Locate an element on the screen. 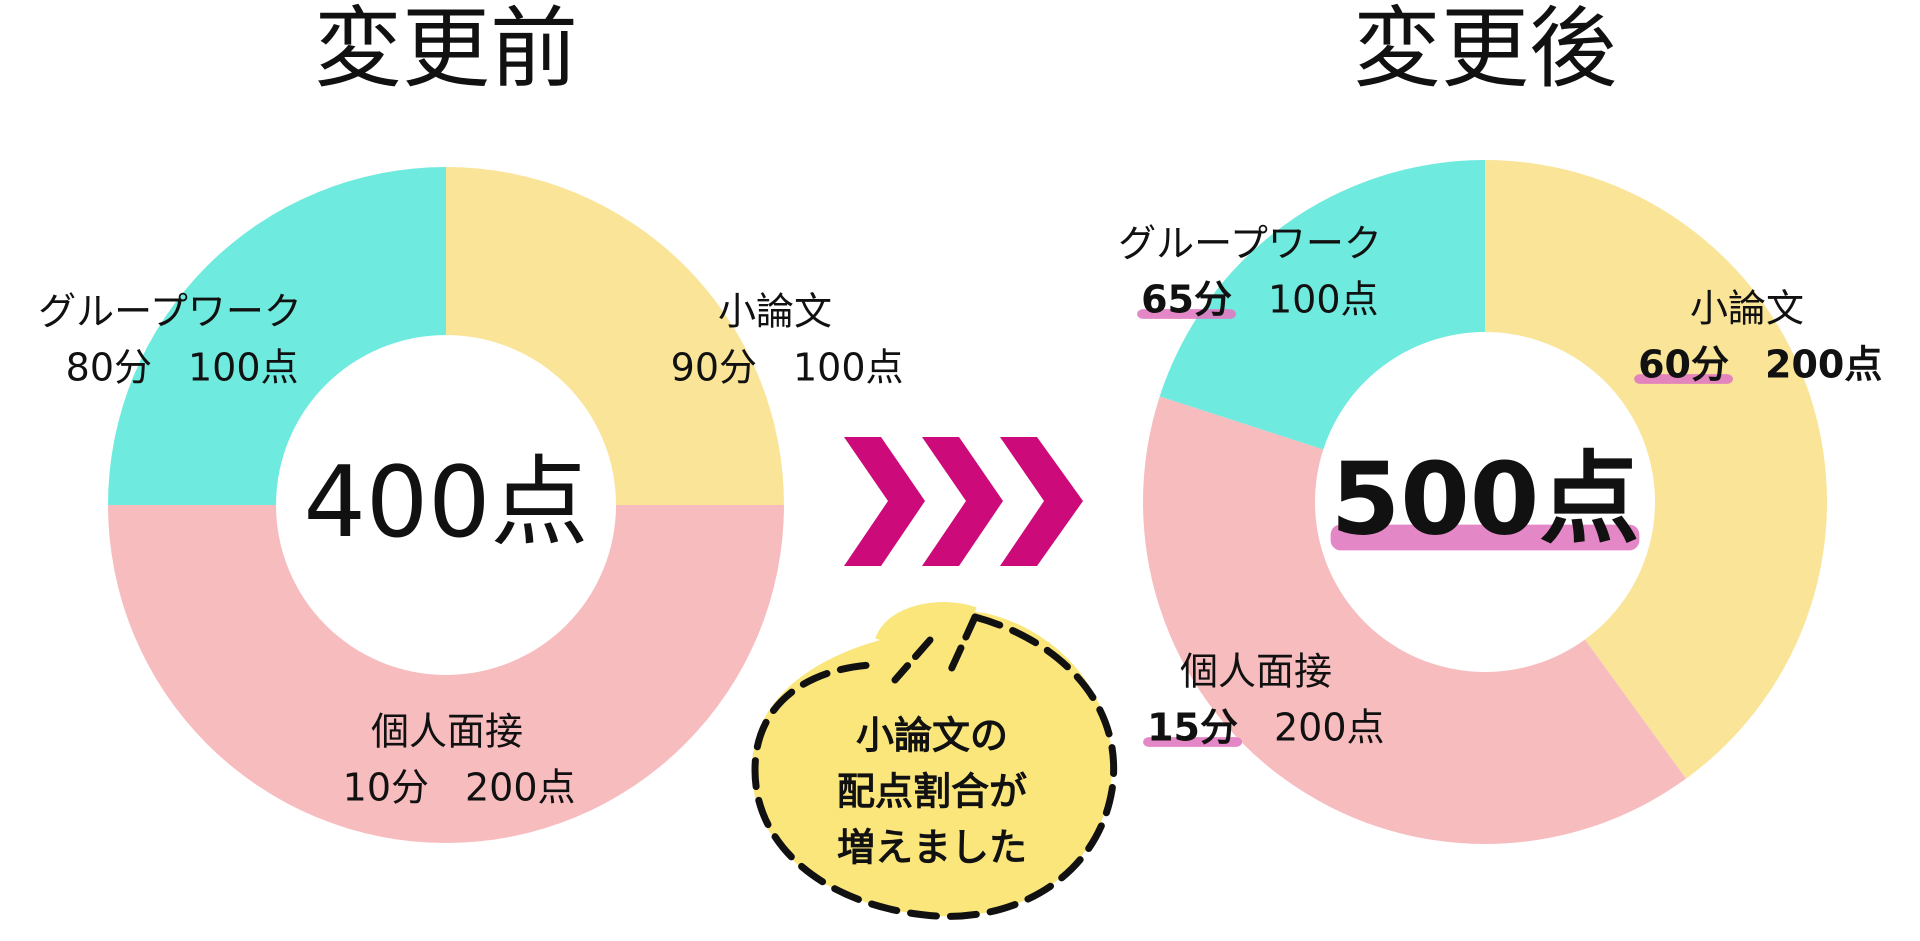  duration-label: 15分 is located at coordinates (1192, 728).